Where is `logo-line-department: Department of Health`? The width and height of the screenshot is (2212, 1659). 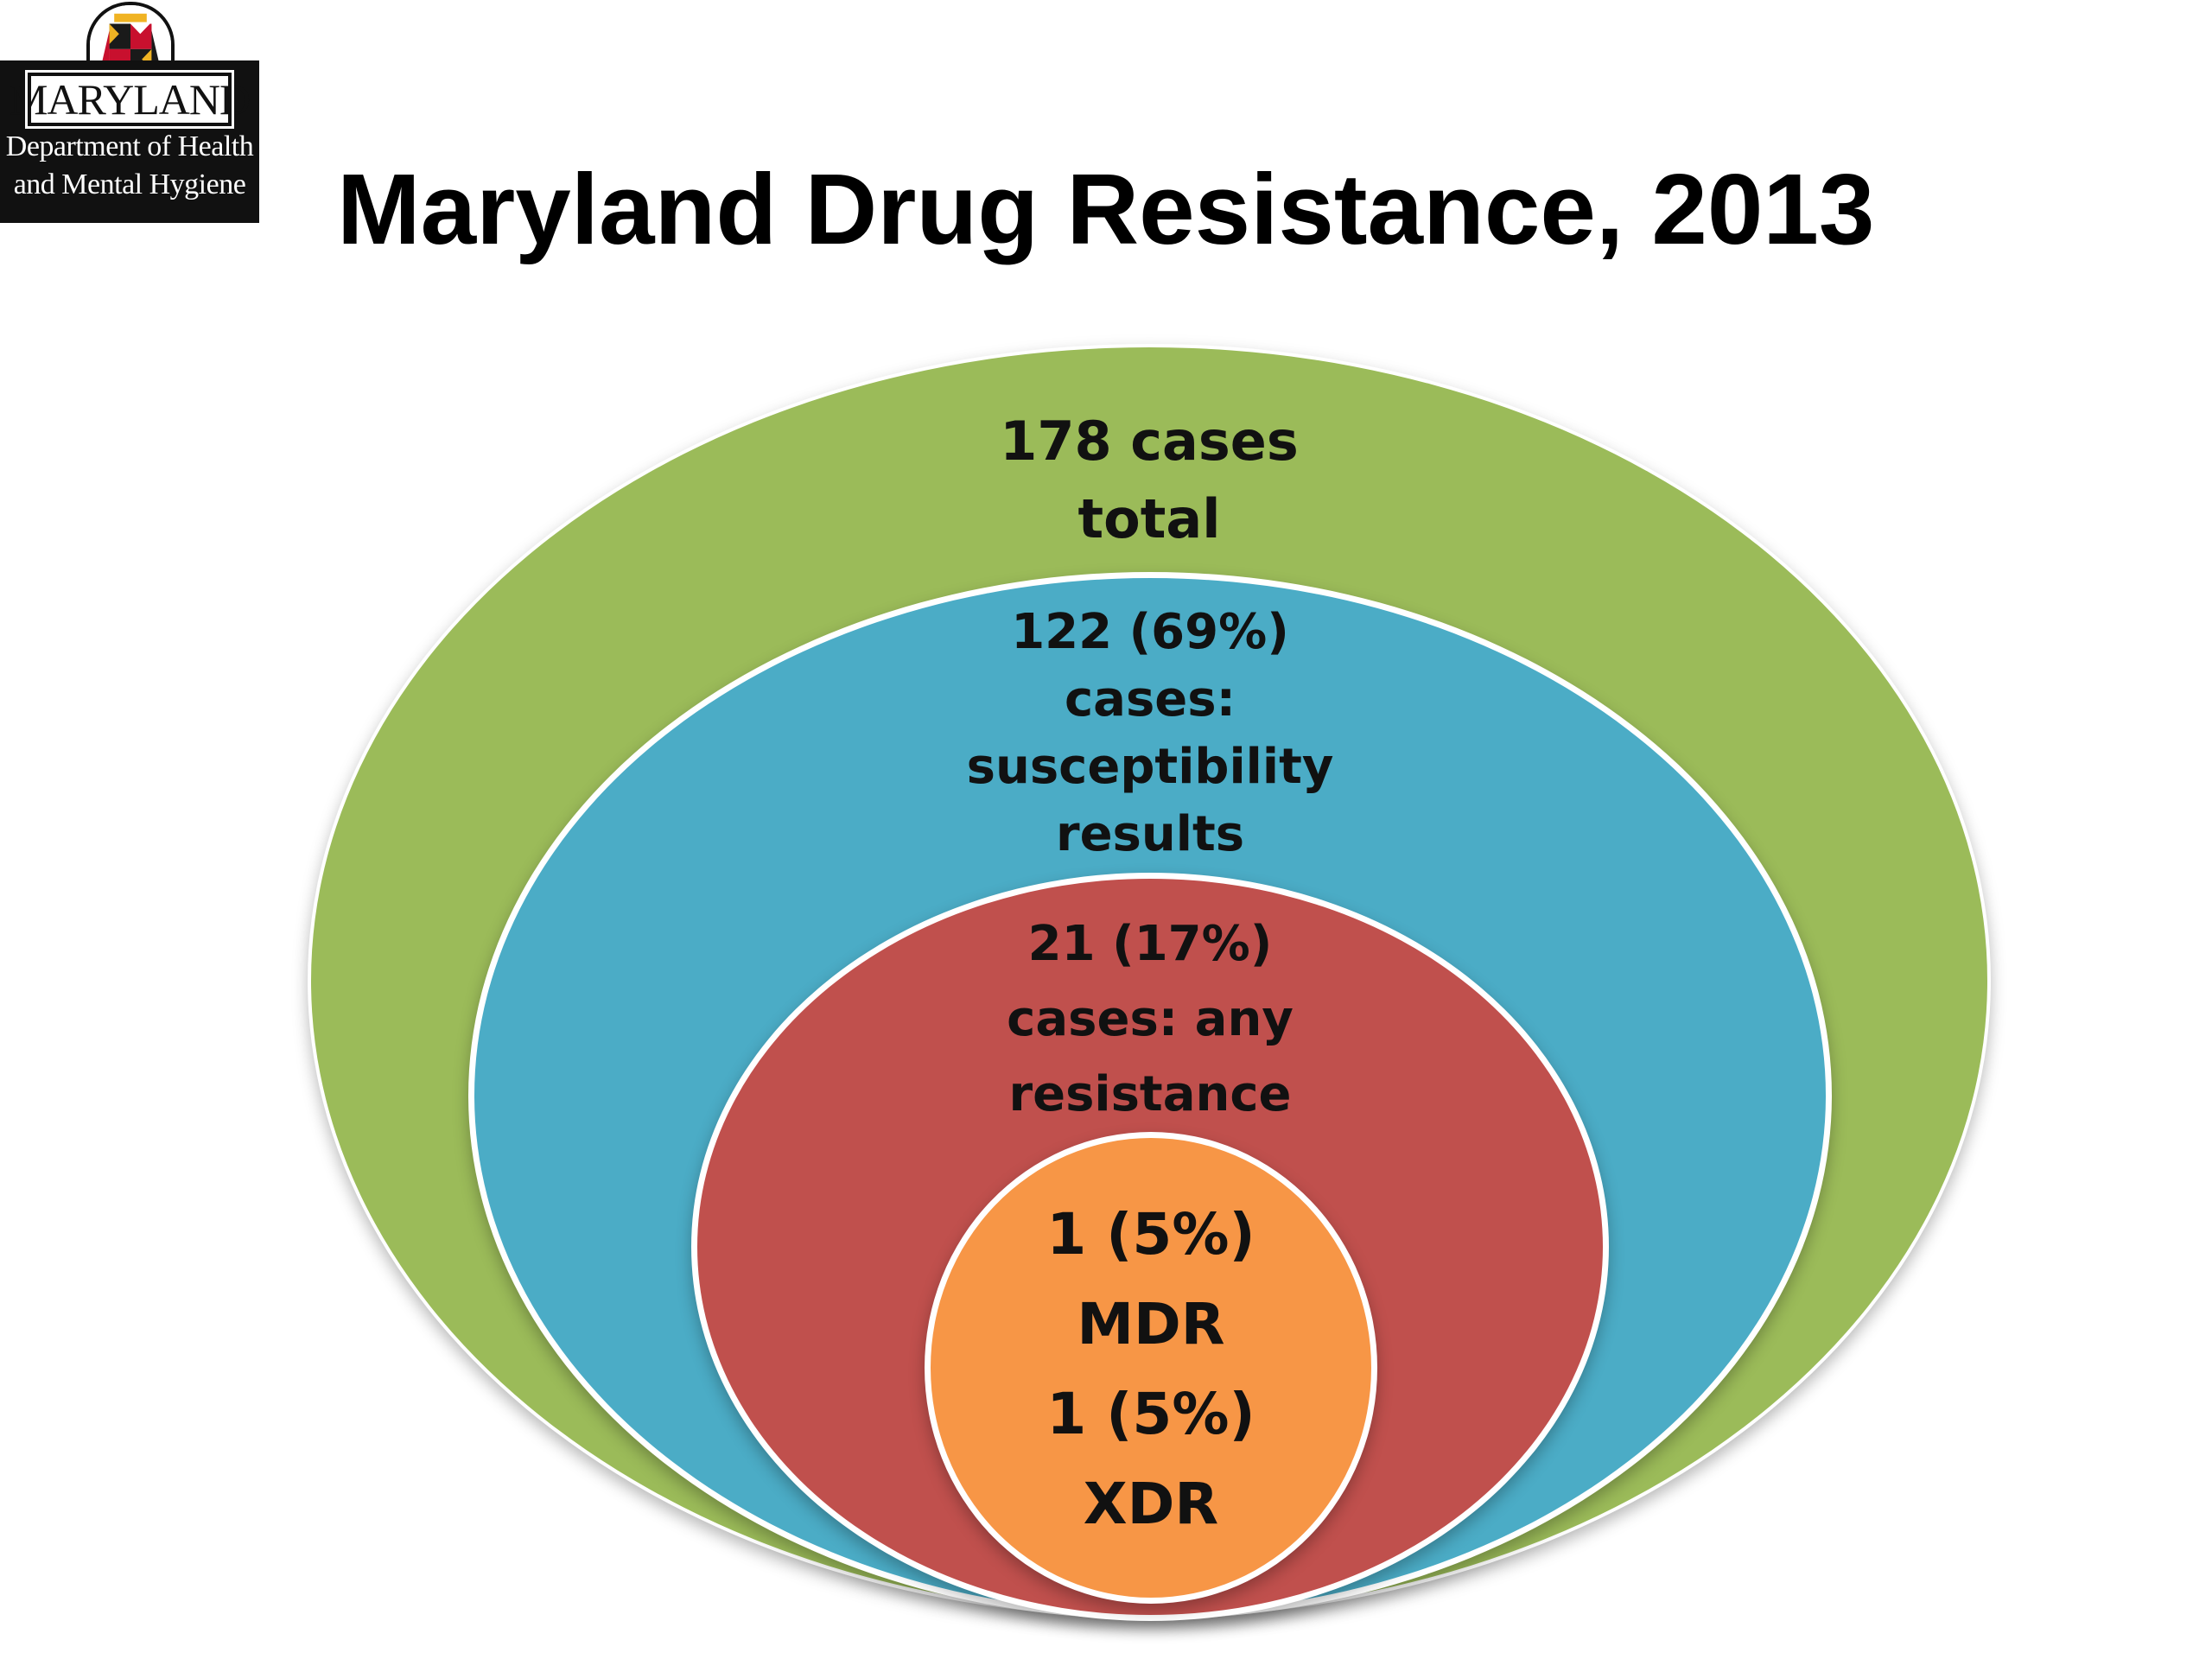
logo-line-department: Department of Health is located at coordinates (129, 146).